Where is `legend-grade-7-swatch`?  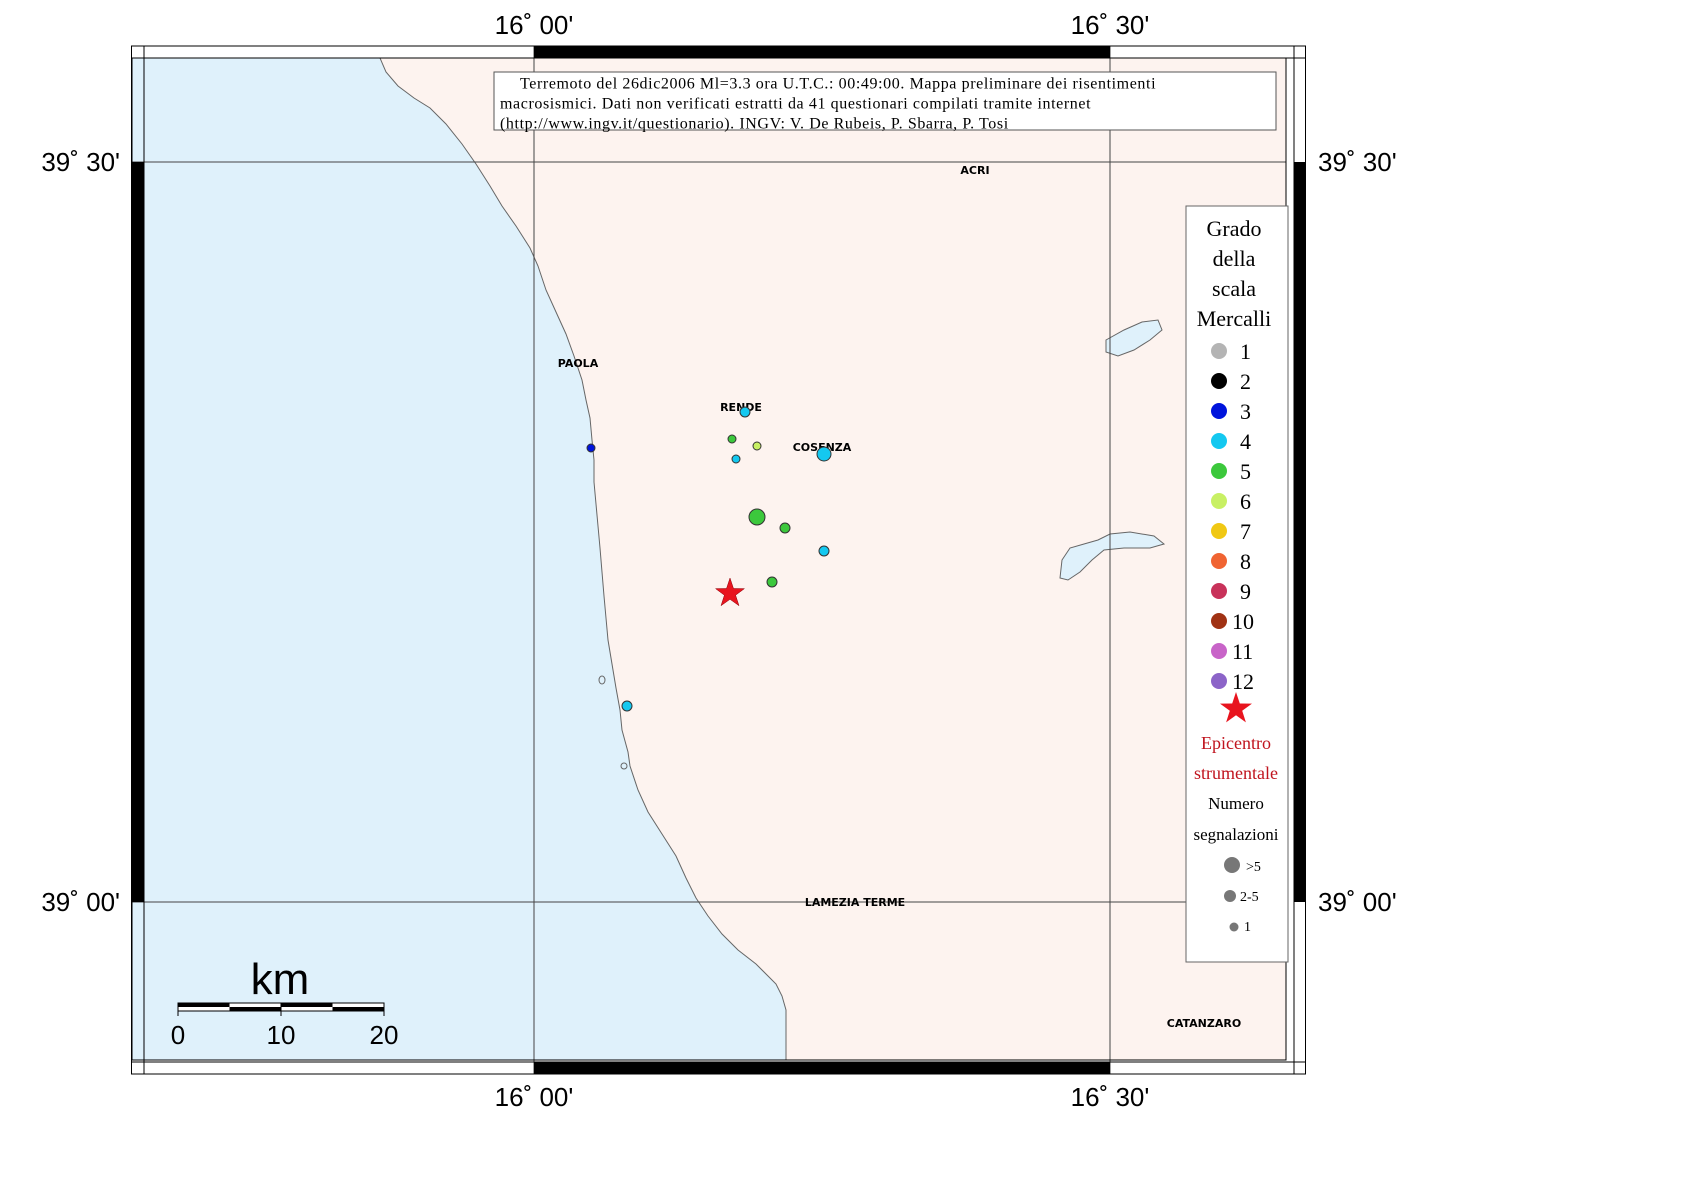
legend-grade-7-swatch is located at coordinates (1219, 531).